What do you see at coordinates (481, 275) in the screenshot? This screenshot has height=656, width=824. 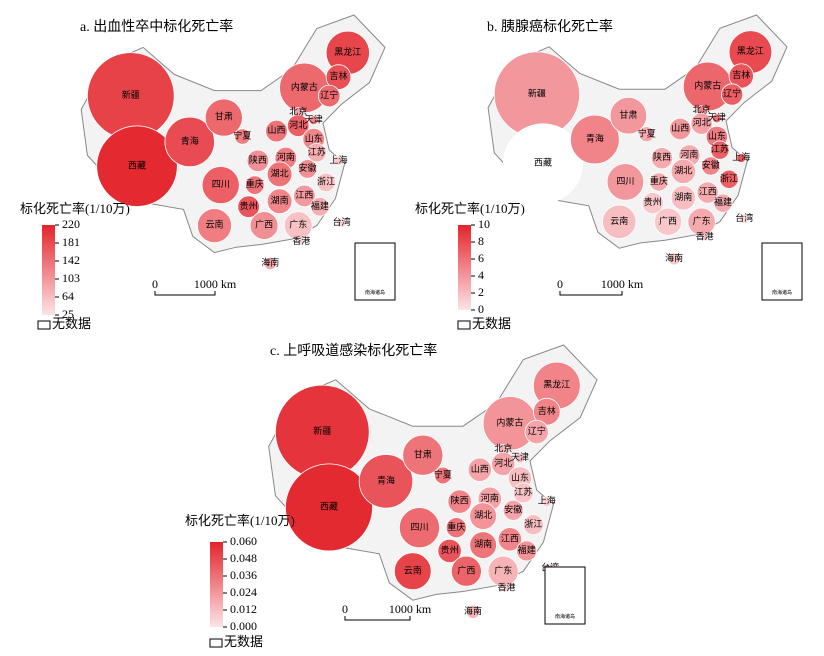 I see `legend-tick-label: 4` at bounding box center [481, 275].